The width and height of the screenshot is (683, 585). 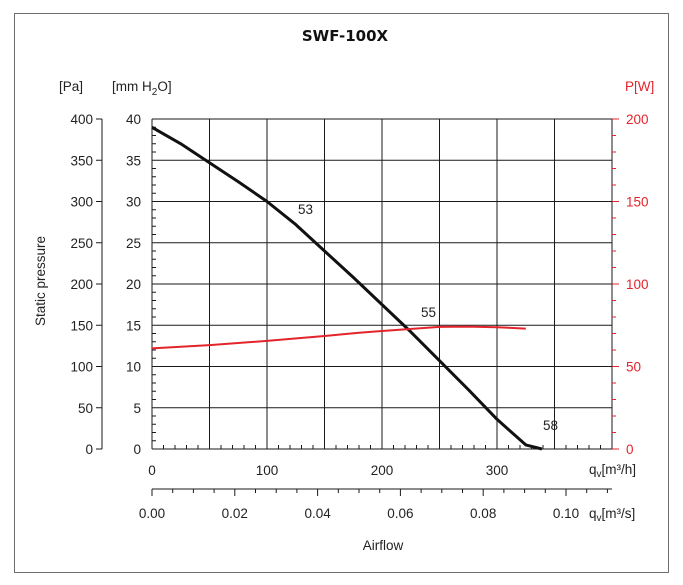 What do you see at coordinates (40, 281) in the screenshot?
I see `y-axis-label: Static pressure` at bounding box center [40, 281].